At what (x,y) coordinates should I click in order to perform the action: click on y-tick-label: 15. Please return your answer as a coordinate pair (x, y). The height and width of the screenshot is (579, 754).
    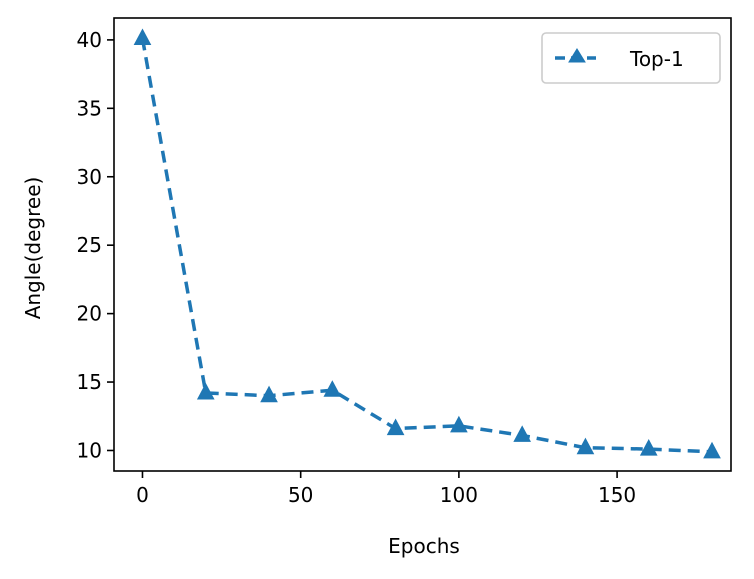
    Looking at the image, I should click on (89, 382).